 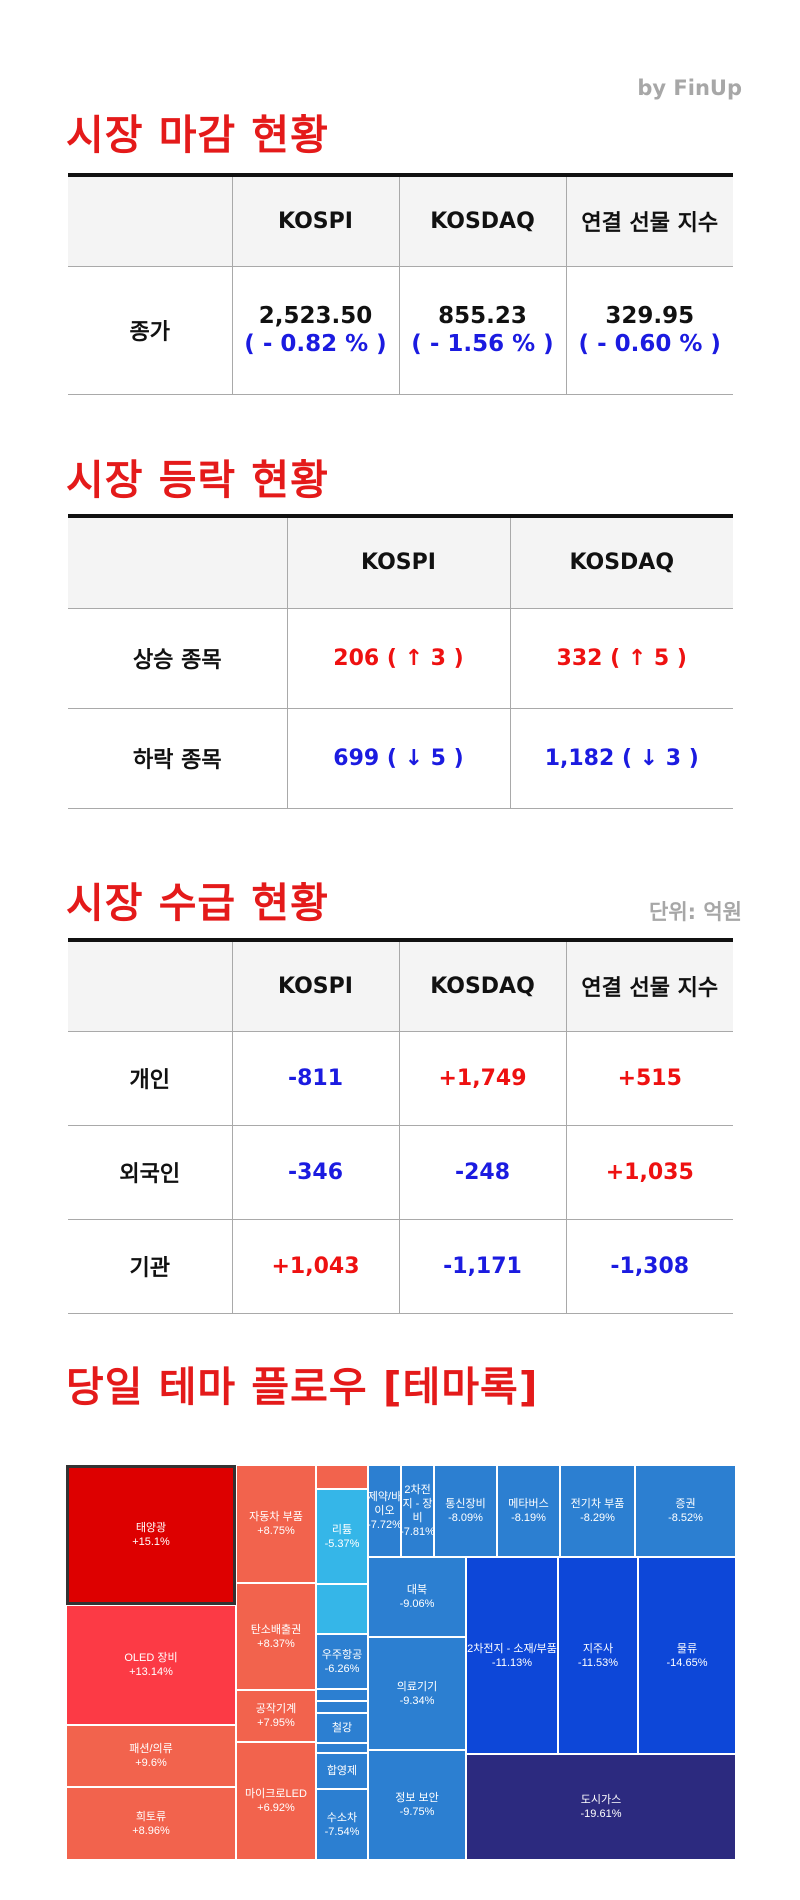 I want to click on flow-individual-kosdaq: +1,749, so click(x=482, y=1078).